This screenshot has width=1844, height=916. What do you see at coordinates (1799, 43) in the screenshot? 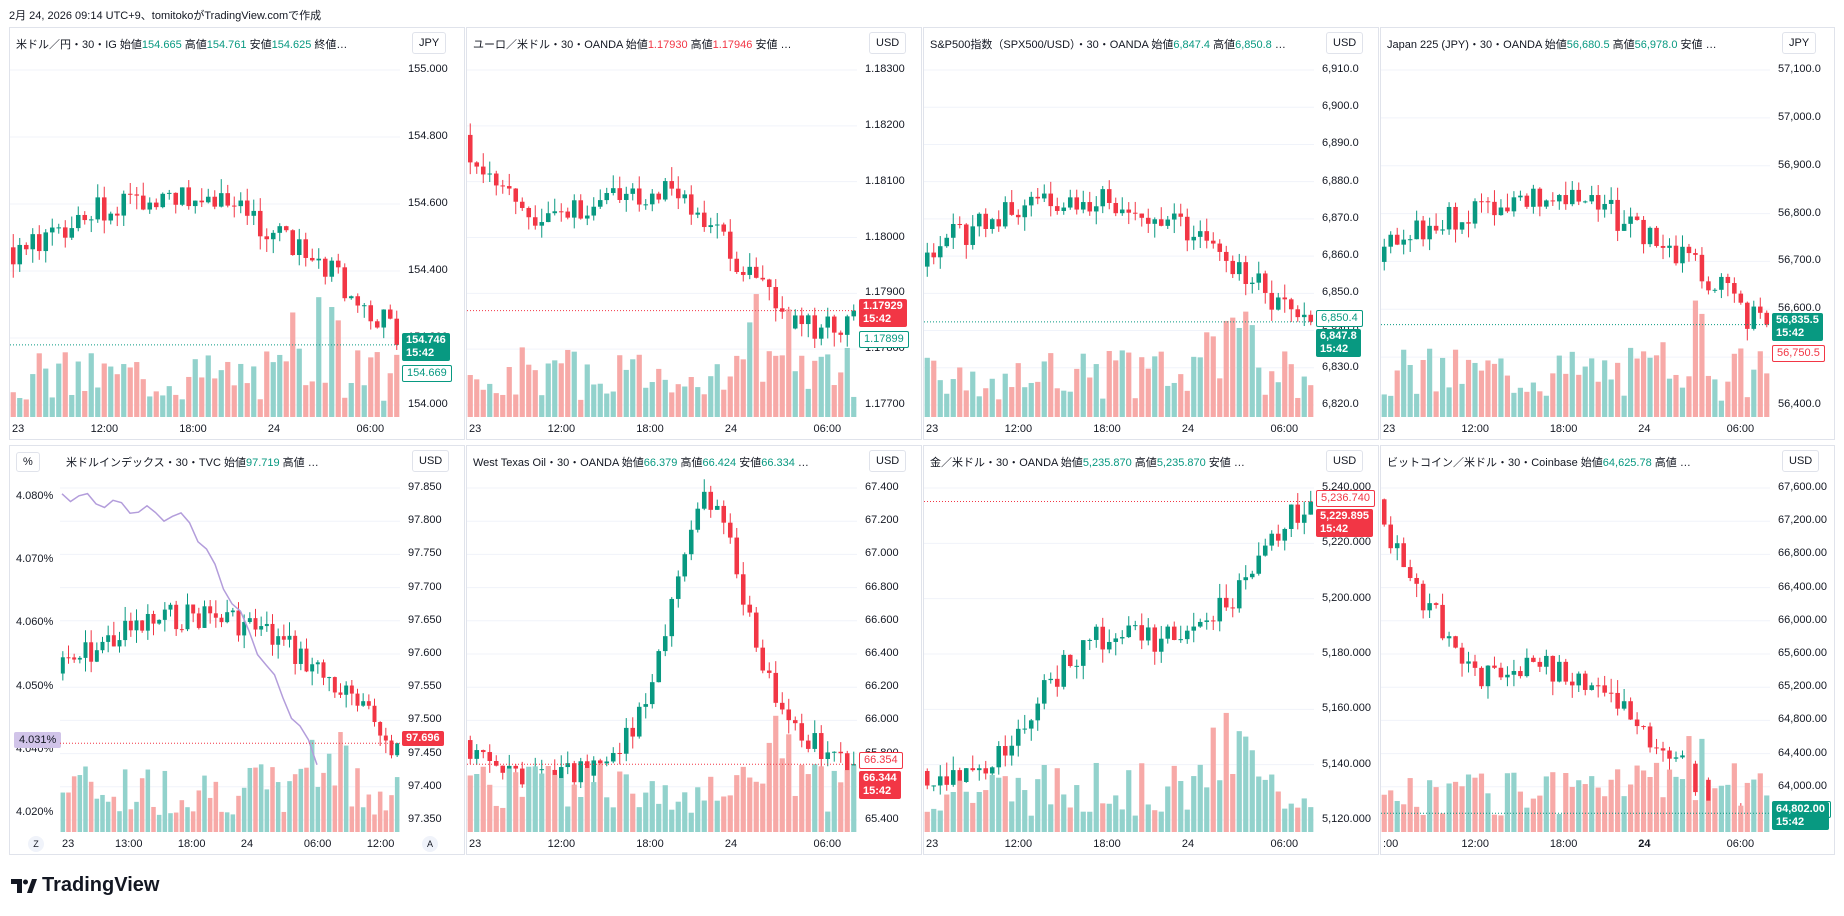
I see `currency-button: JPY` at bounding box center [1799, 43].